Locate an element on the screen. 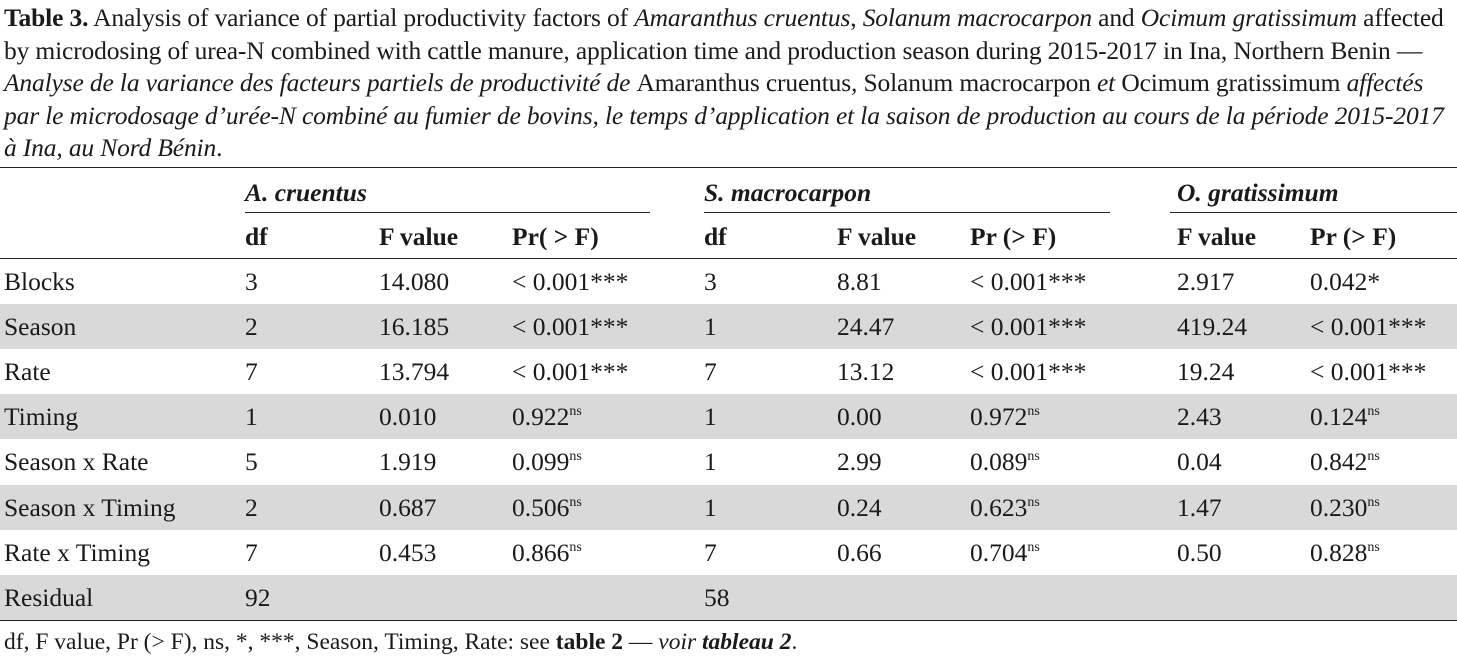 The width and height of the screenshot is (1457, 666). table-cell-s-p: 0.972ns is located at coordinates (1005, 417).